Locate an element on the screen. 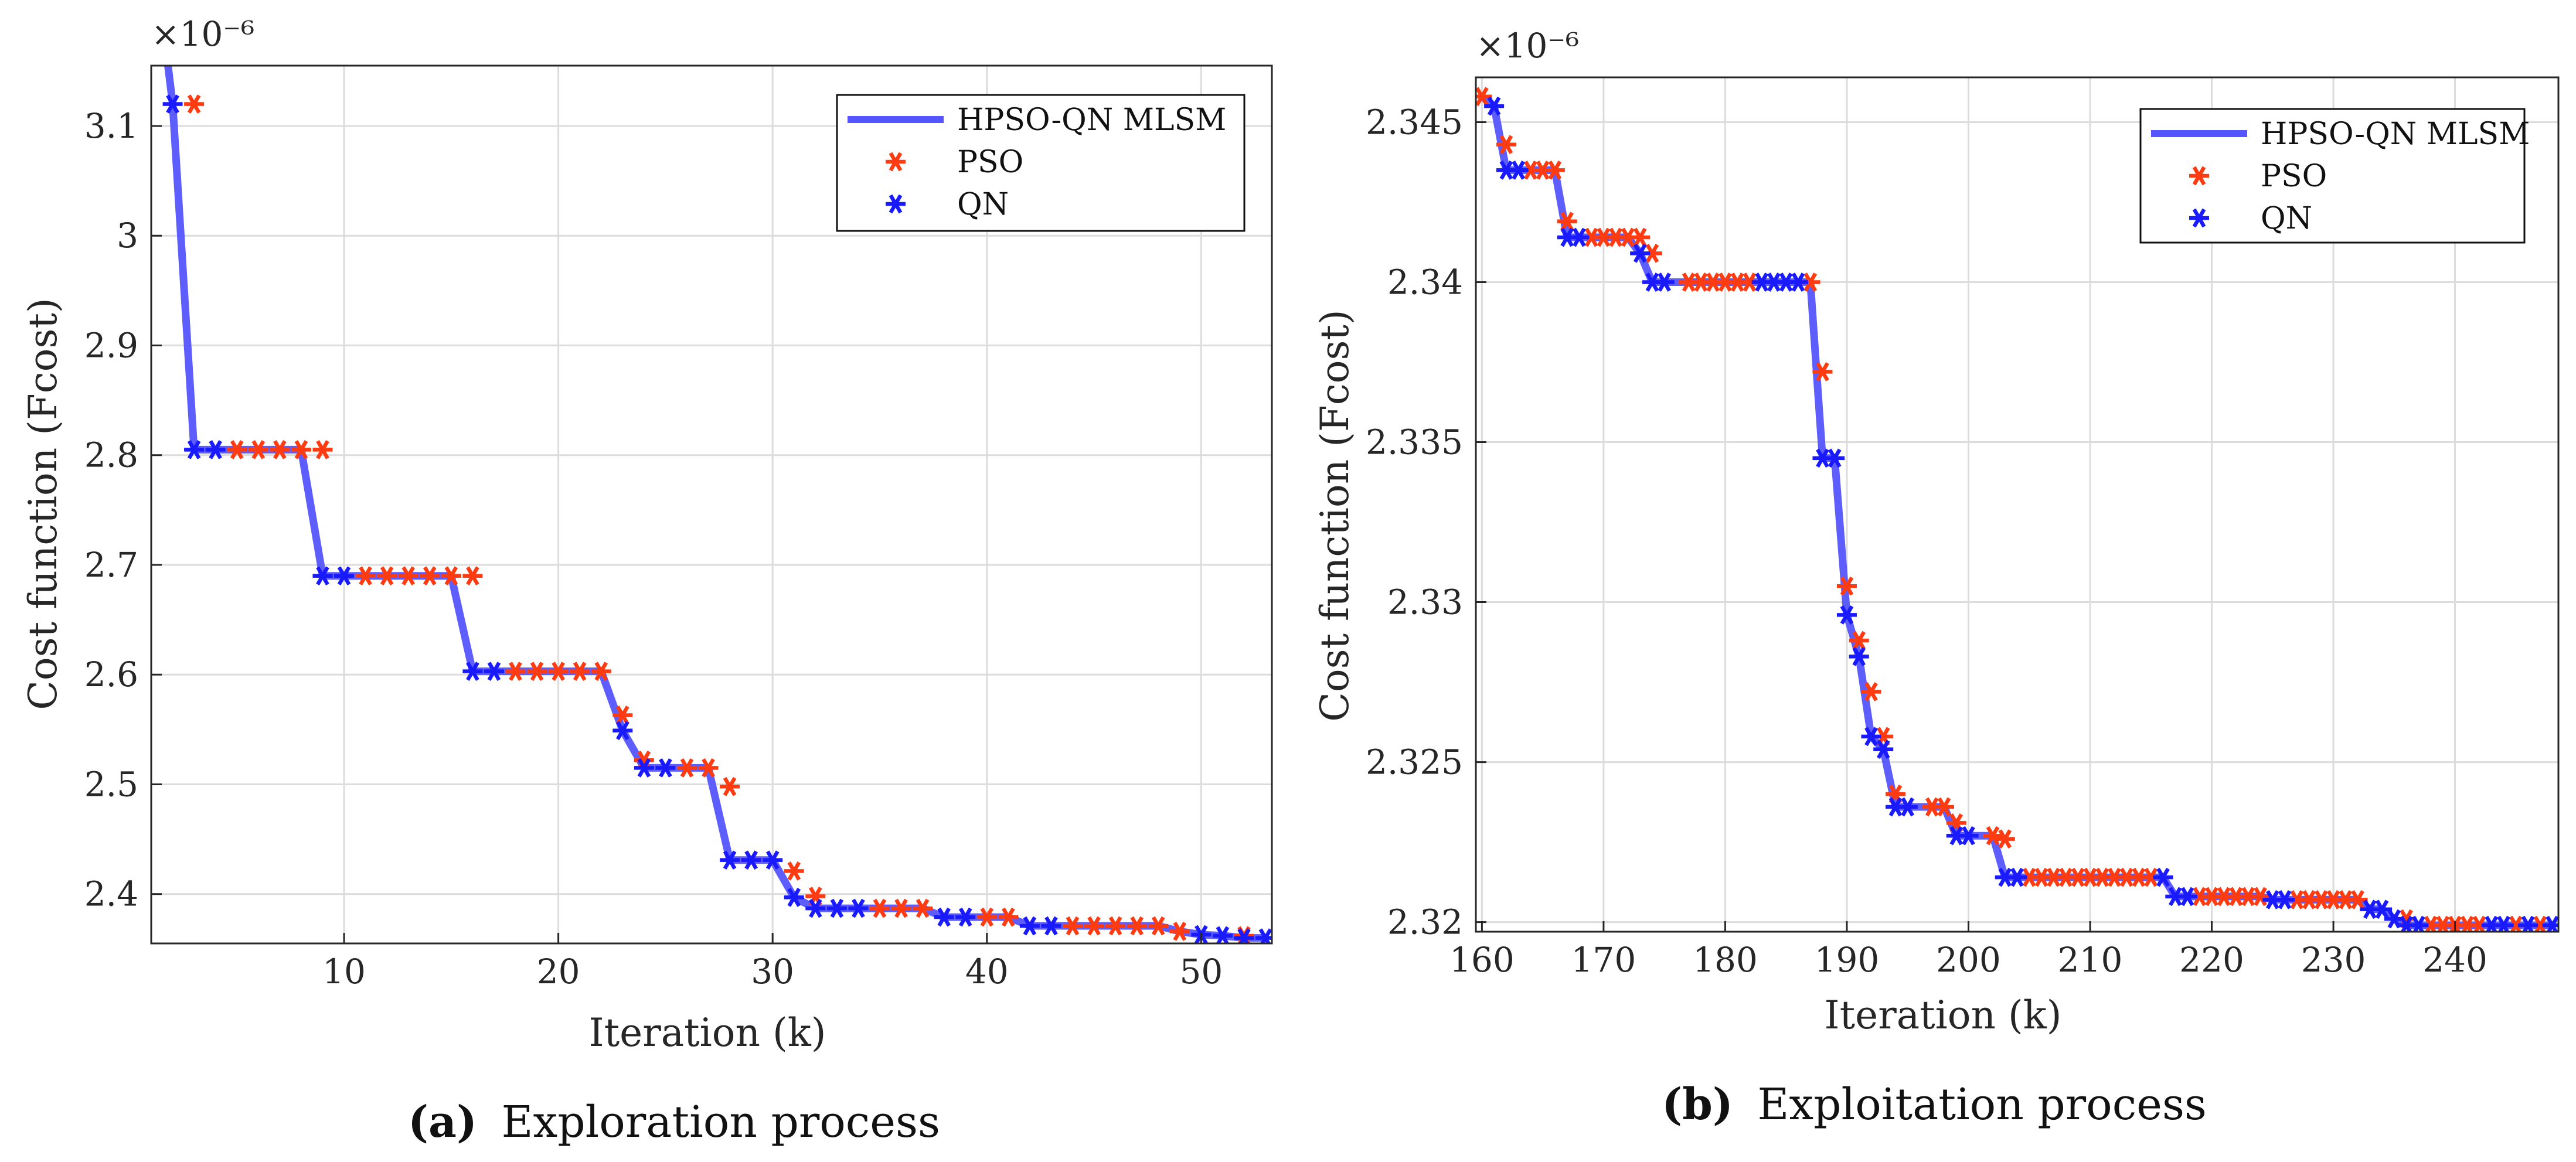  legend-pso-swatch is located at coordinates (896, 162).